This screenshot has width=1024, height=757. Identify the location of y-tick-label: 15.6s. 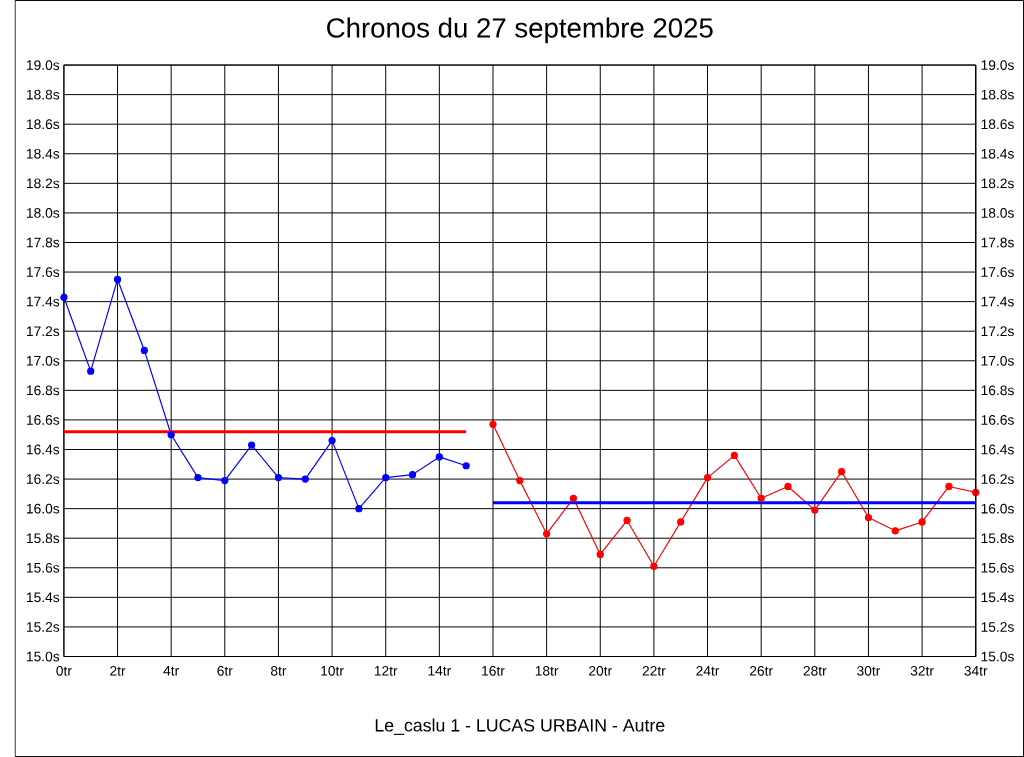
(43, 567).